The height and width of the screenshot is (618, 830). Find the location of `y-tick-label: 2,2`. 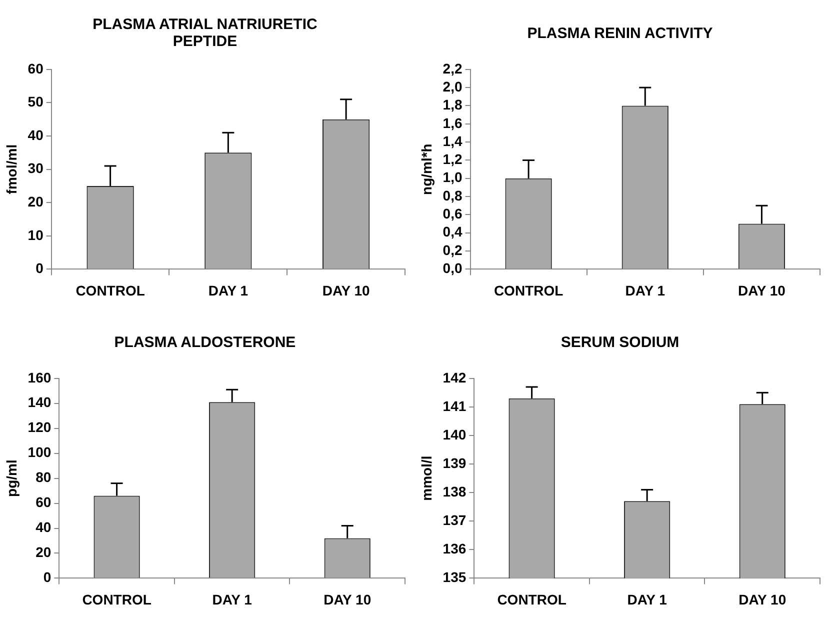

y-tick-label: 2,2 is located at coordinates (452, 68).